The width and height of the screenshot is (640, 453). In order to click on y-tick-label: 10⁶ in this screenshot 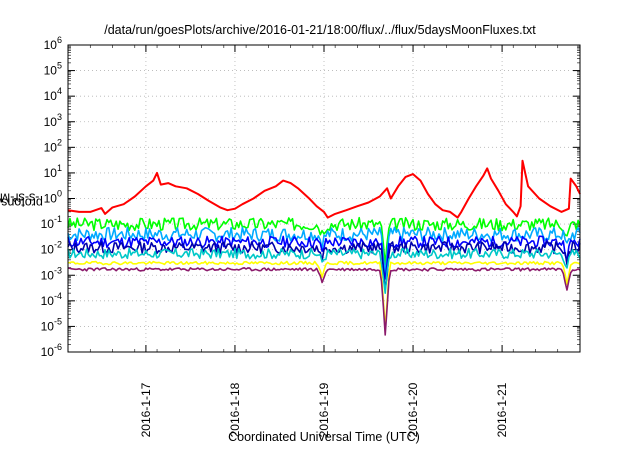, I will do `click(53, 43)`.